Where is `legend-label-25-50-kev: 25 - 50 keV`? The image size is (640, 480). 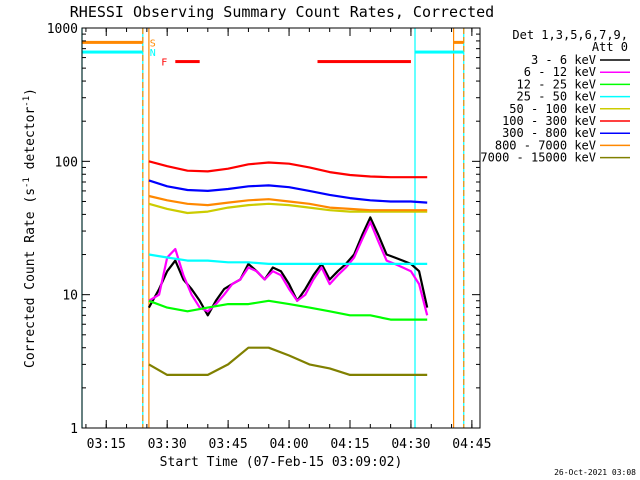 legend-label-25-50-kev: 25 - 50 keV is located at coordinates (556, 97).